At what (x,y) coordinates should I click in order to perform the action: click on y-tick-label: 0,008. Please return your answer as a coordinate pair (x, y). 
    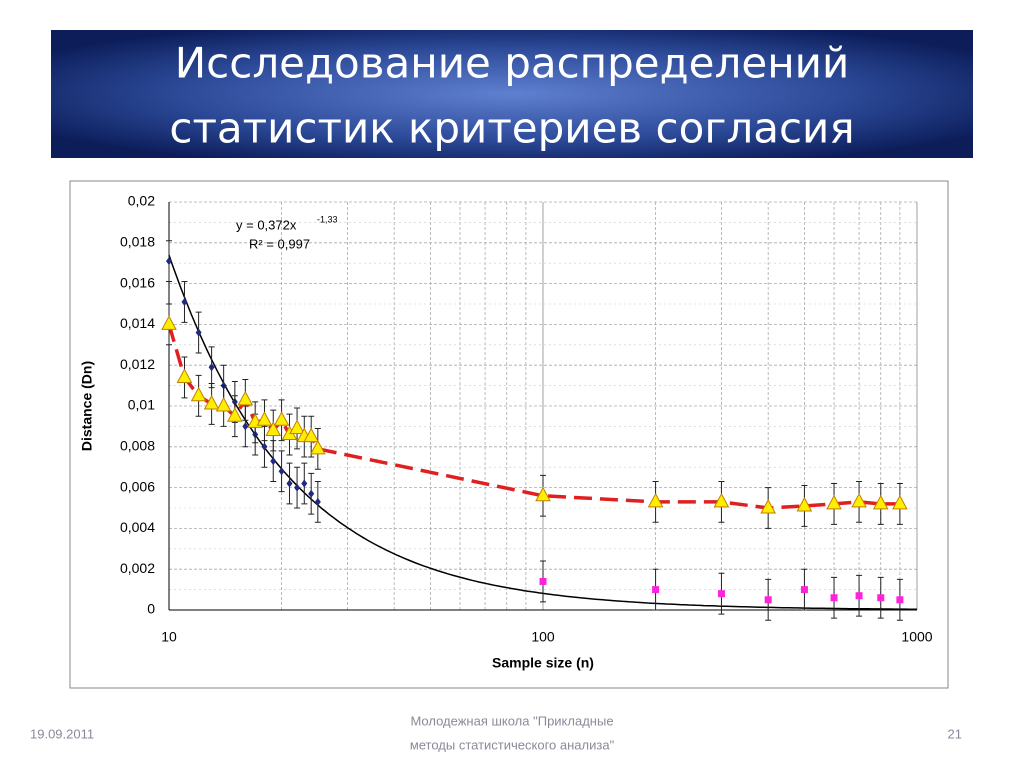
    Looking at the image, I should click on (137, 446).